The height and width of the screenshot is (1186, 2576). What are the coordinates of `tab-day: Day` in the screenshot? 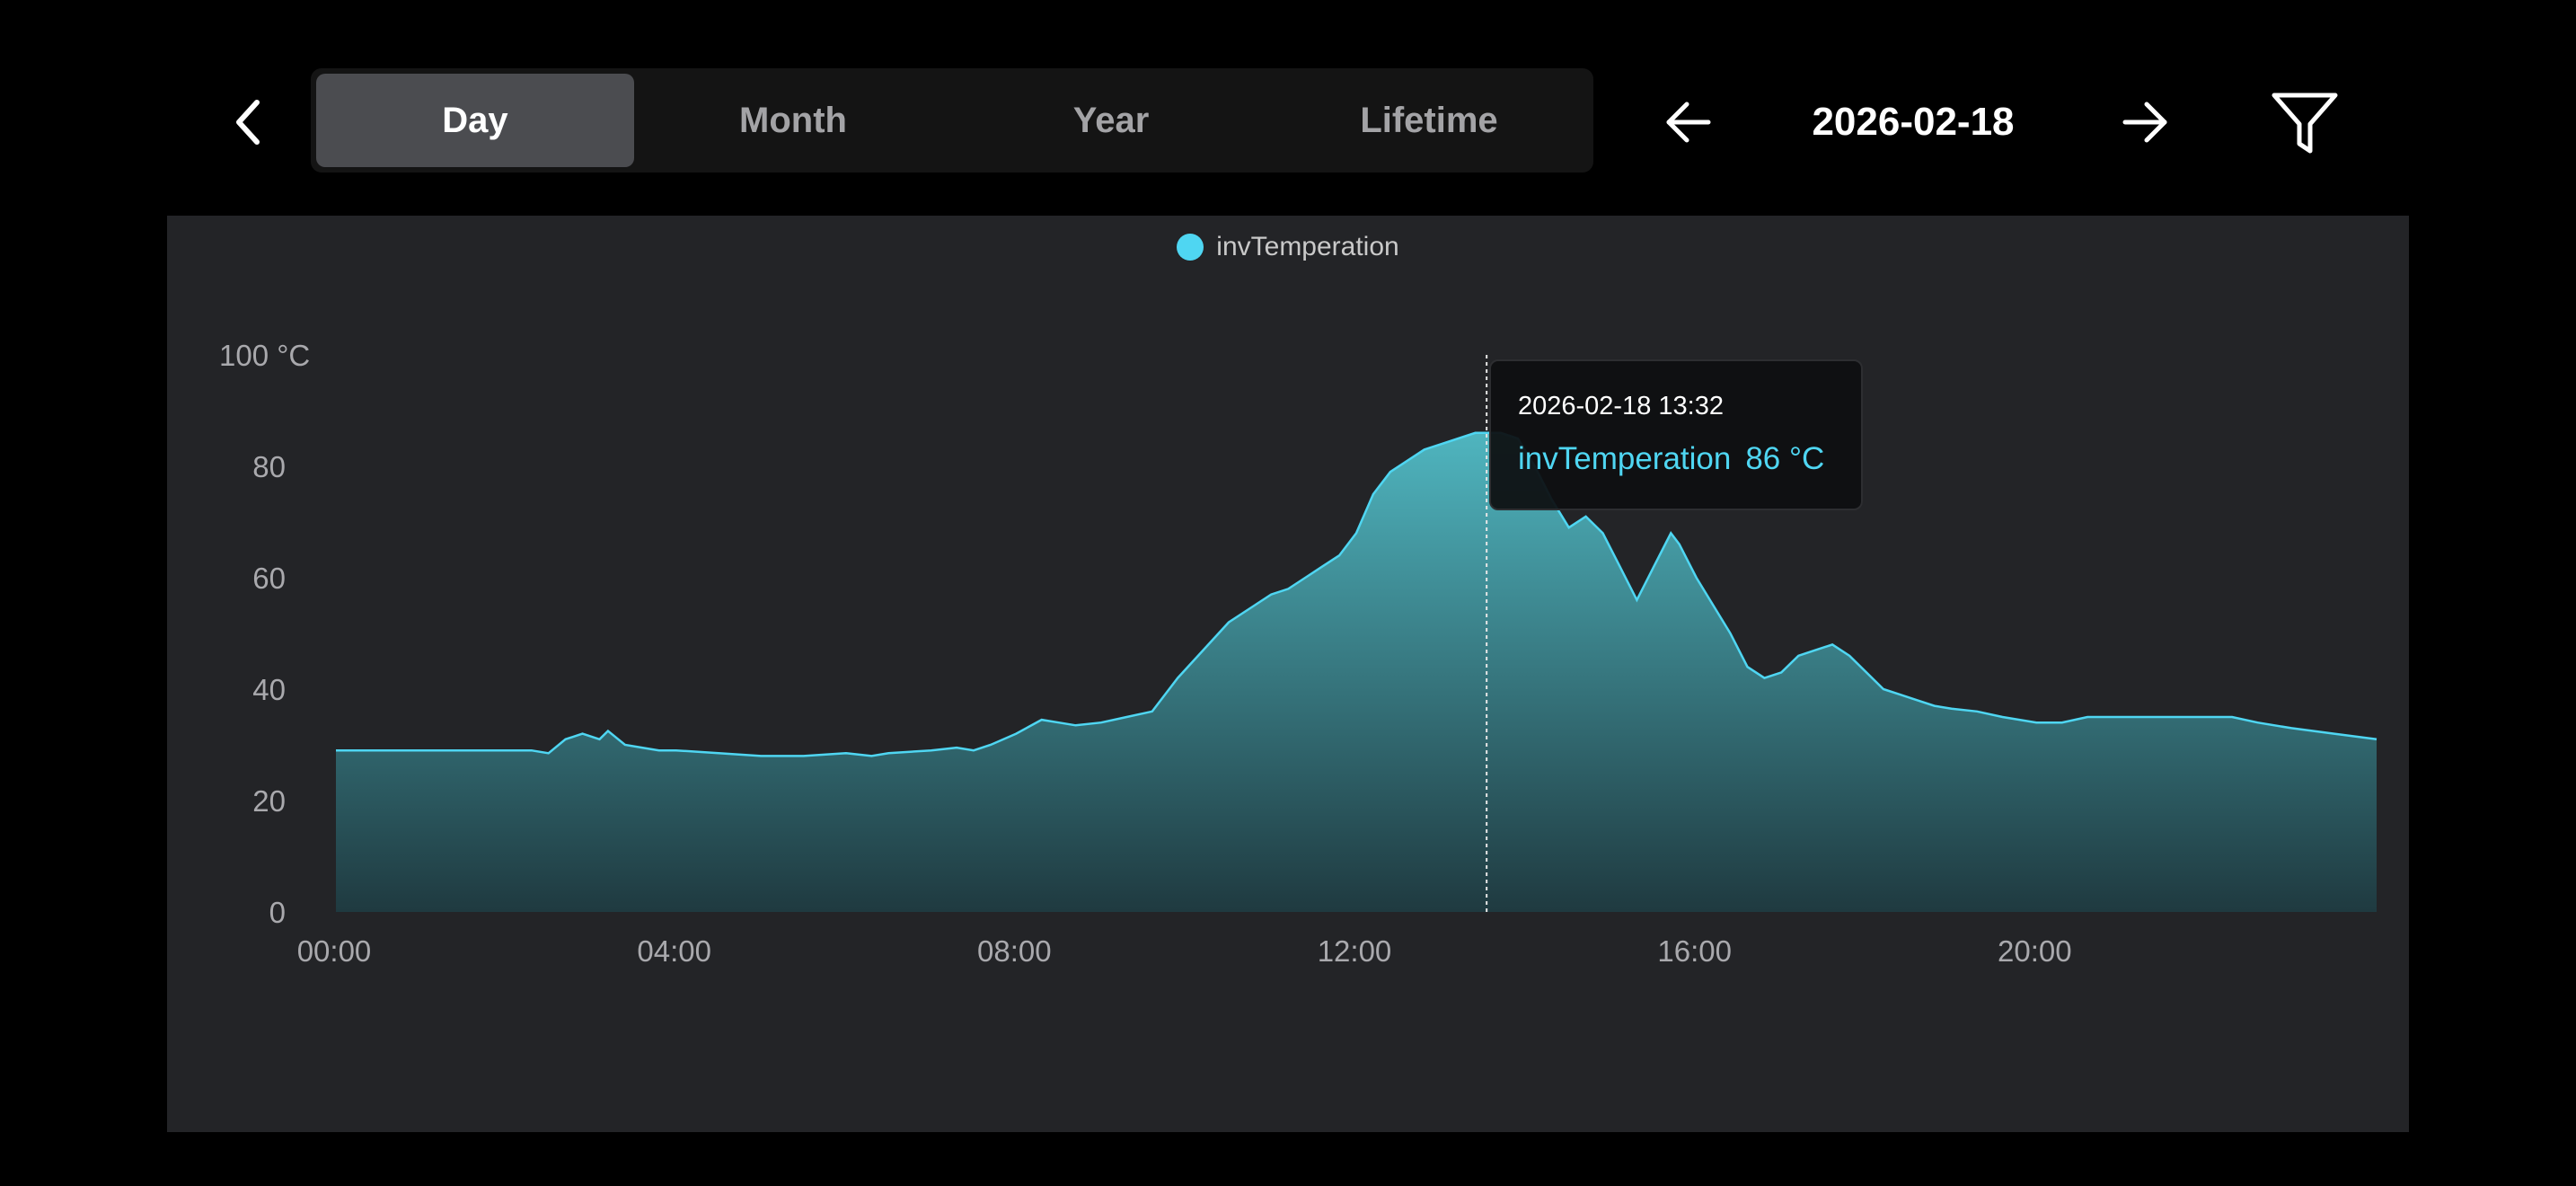 It's located at (475, 120).